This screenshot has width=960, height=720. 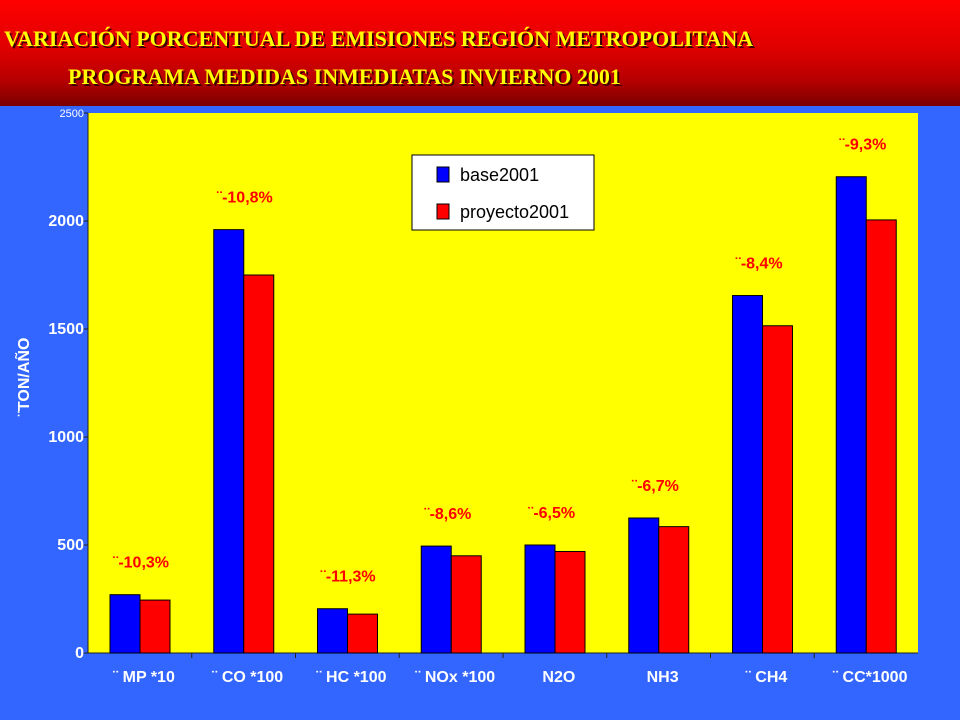 What do you see at coordinates (66, 329) in the screenshot?
I see `y-tick-label: 1500` at bounding box center [66, 329].